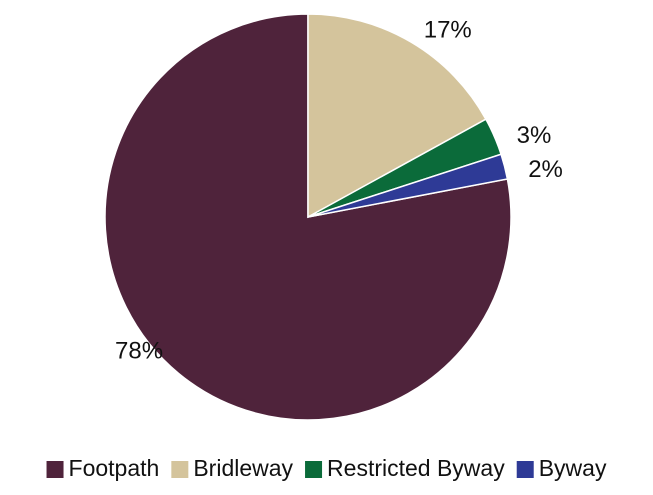  Describe the element at coordinates (573, 468) in the screenshot. I see `legend-label: Byway` at that location.